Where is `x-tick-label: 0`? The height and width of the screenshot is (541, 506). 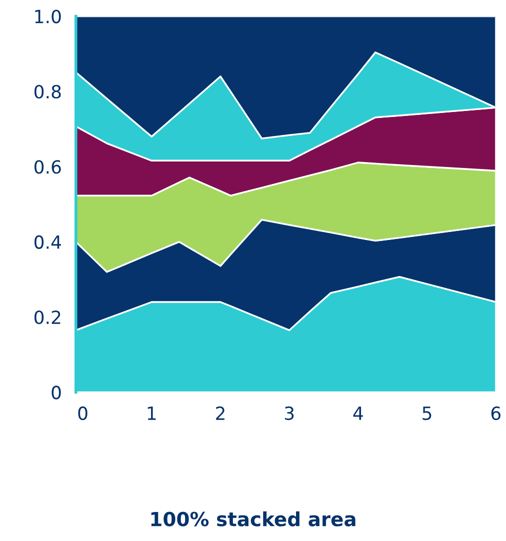 x-tick-label: 0 is located at coordinates (83, 413).